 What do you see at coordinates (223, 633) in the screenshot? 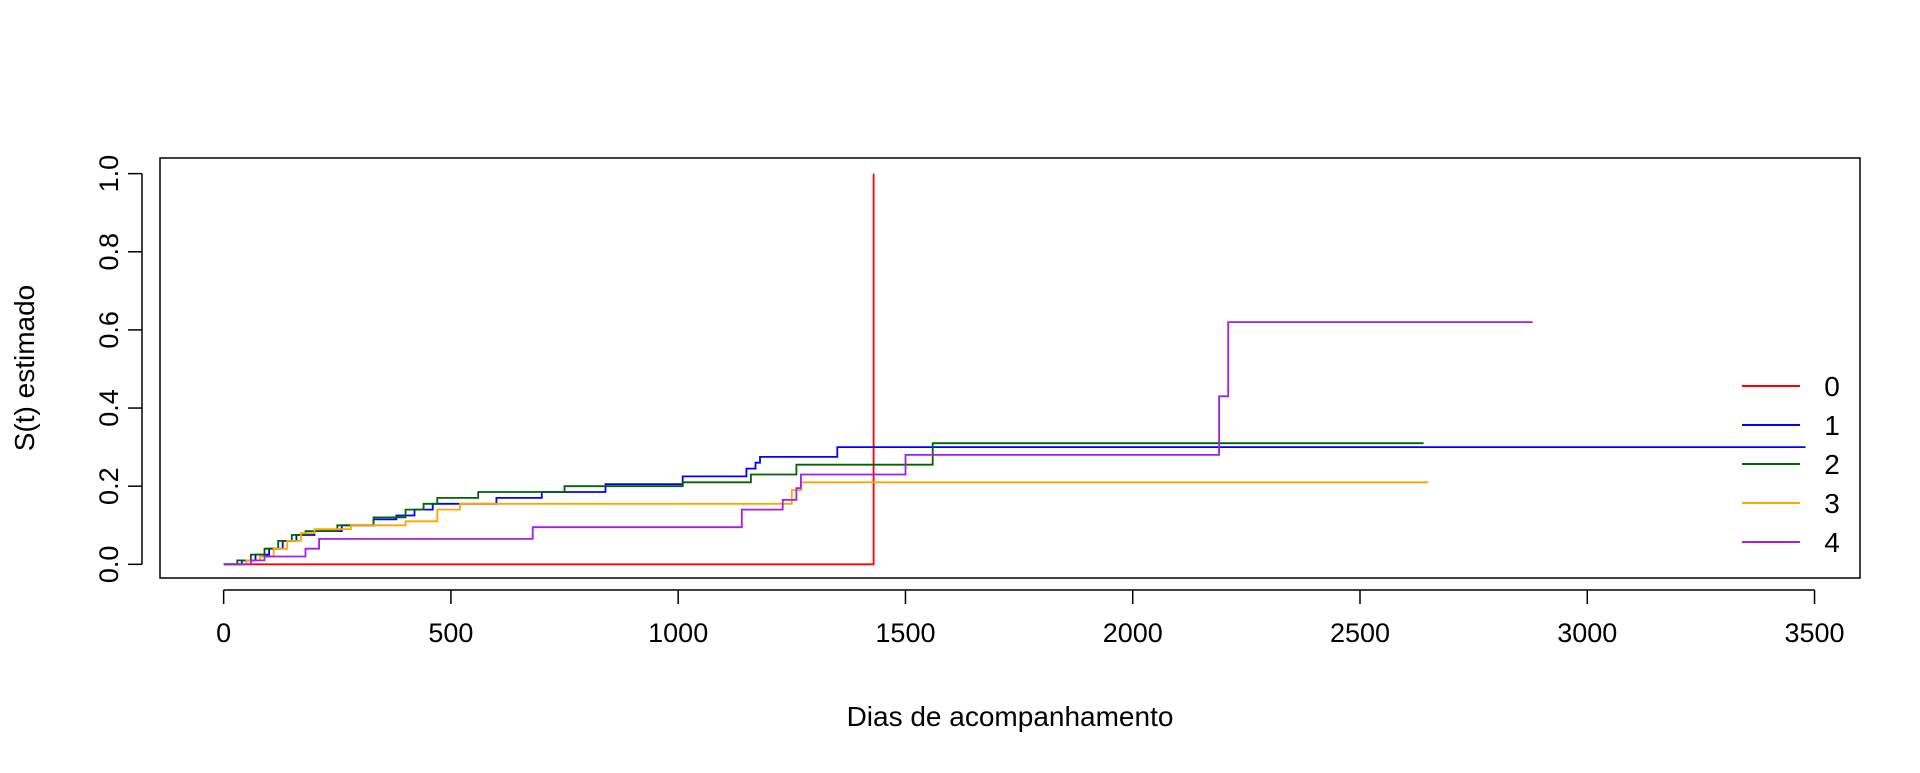
I see `x-tick-label: 0` at bounding box center [223, 633].